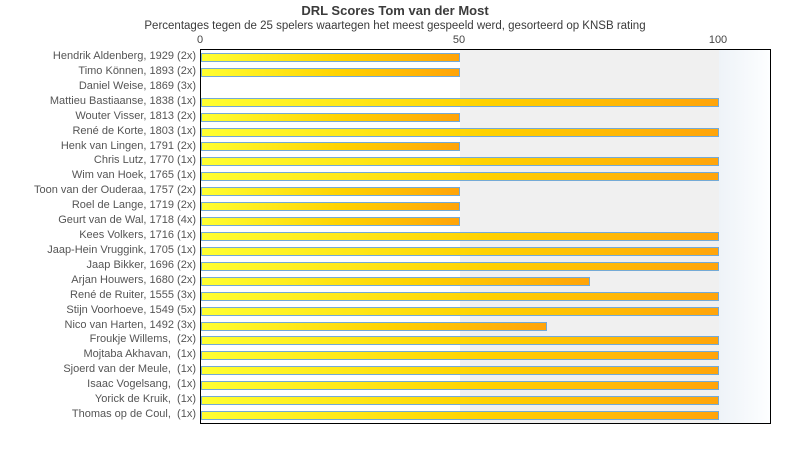 The image size is (790, 450). Describe the element at coordinates (137, 85) in the screenshot. I see `category-label: Daniel Weise, 1869 (3x)` at that location.